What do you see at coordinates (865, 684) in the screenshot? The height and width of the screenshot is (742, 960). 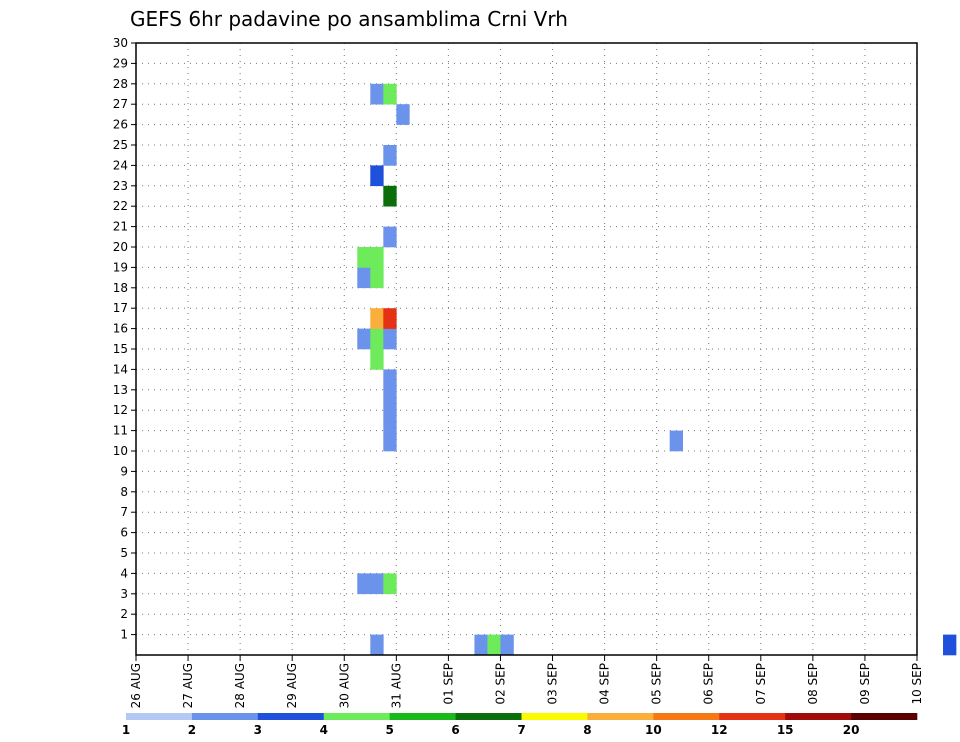 I see `x-tick-label: 09 SEP` at bounding box center [865, 684].